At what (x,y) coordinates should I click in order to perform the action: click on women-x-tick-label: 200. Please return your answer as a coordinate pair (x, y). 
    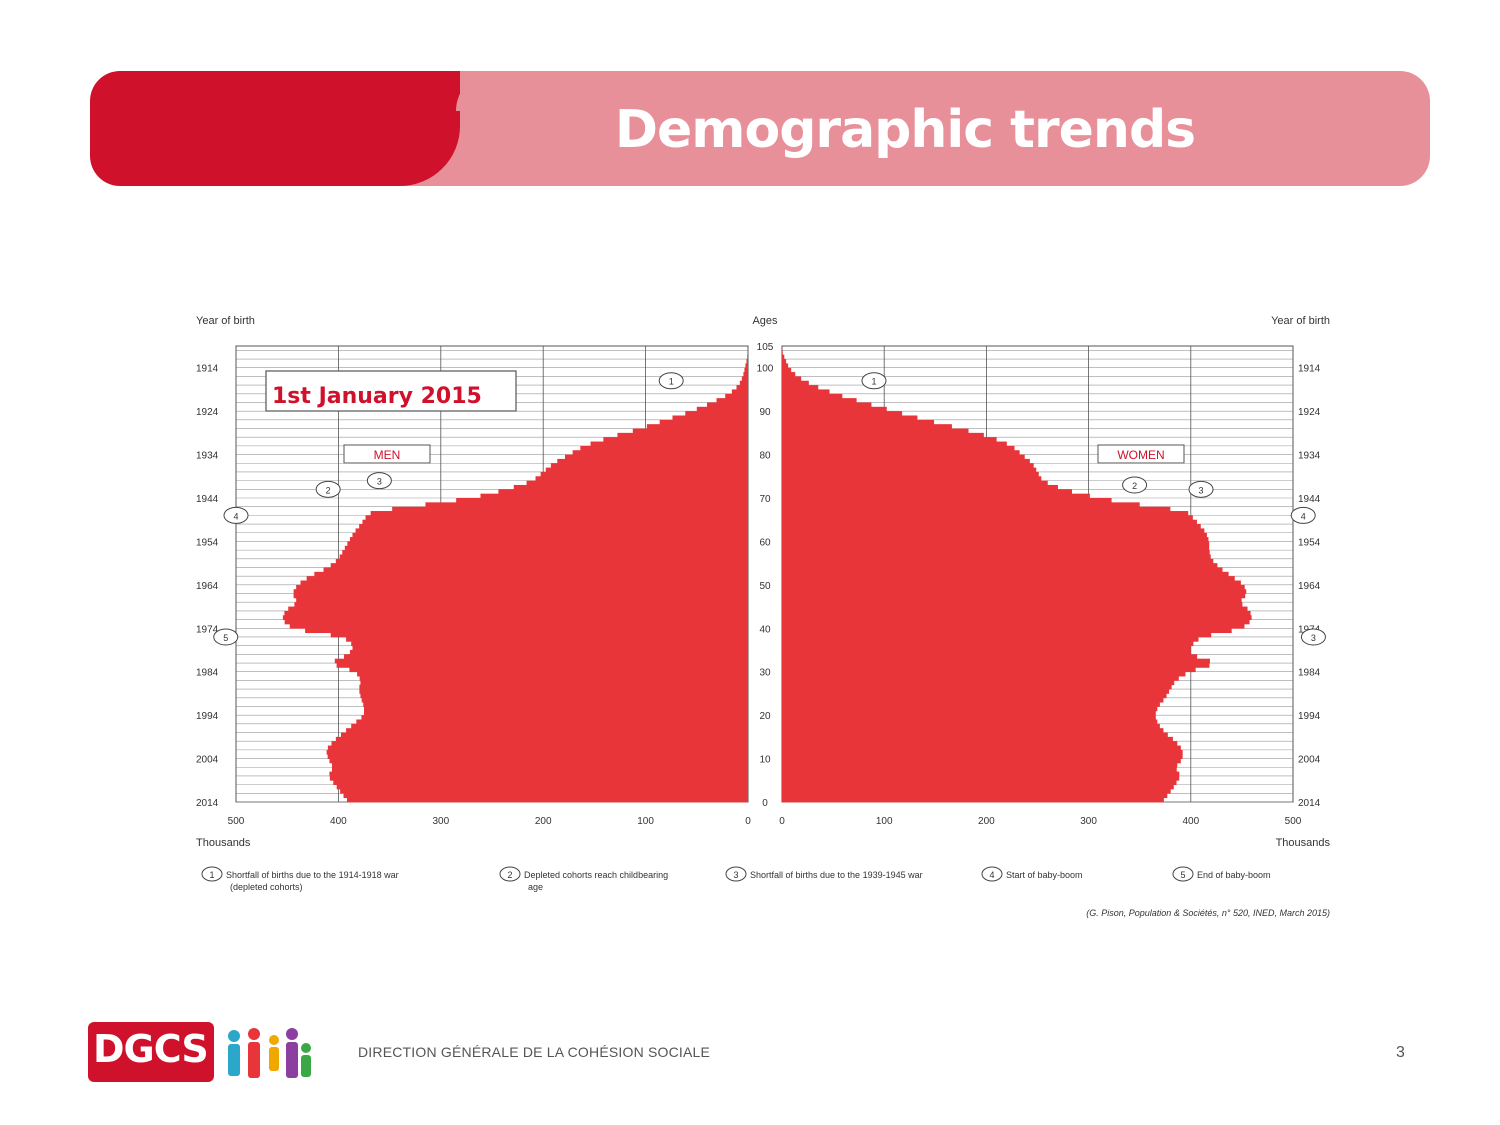
    Looking at the image, I should click on (986, 821).